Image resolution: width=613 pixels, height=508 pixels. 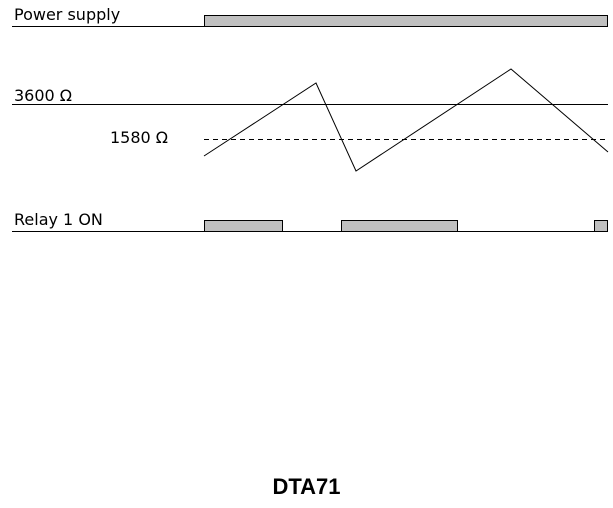 I want to click on resistance-waveform, so click(x=406, y=120).